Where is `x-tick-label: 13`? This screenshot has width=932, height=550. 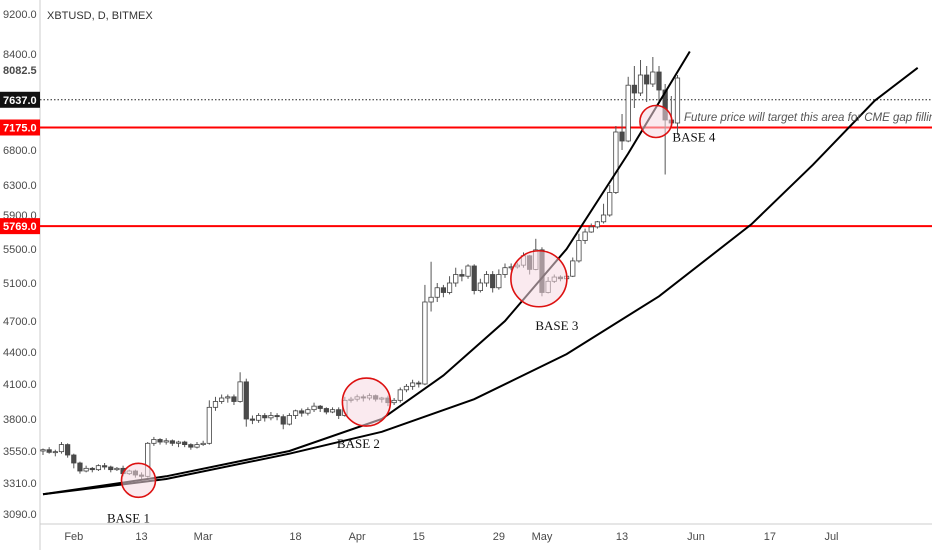 x-tick-label: 13 is located at coordinates (622, 537).